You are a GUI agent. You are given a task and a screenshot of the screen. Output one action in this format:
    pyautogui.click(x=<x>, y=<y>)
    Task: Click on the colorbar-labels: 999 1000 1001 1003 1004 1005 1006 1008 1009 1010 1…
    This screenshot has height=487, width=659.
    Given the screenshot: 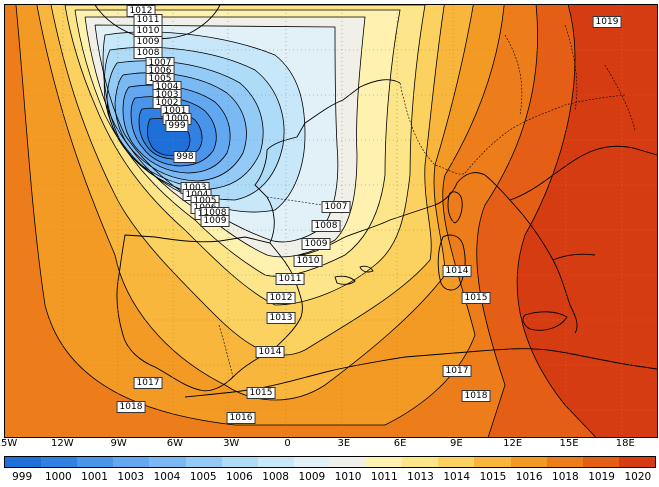 What is the action you would take?
    pyautogui.click(x=330, y=478)
    